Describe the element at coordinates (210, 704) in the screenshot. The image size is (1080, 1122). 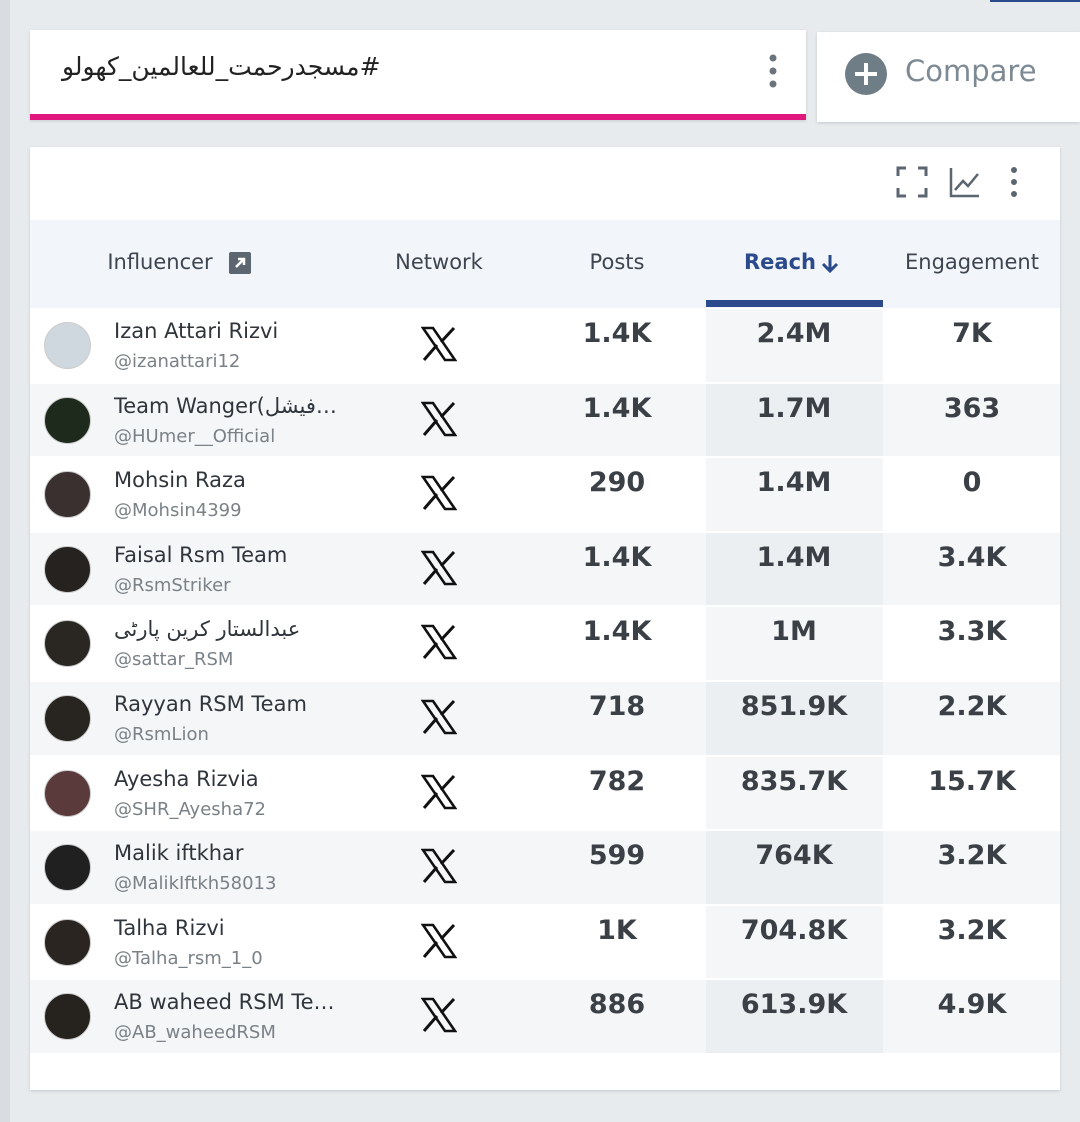
I see `influencer-name: Rayyan RSM Team` at that location.